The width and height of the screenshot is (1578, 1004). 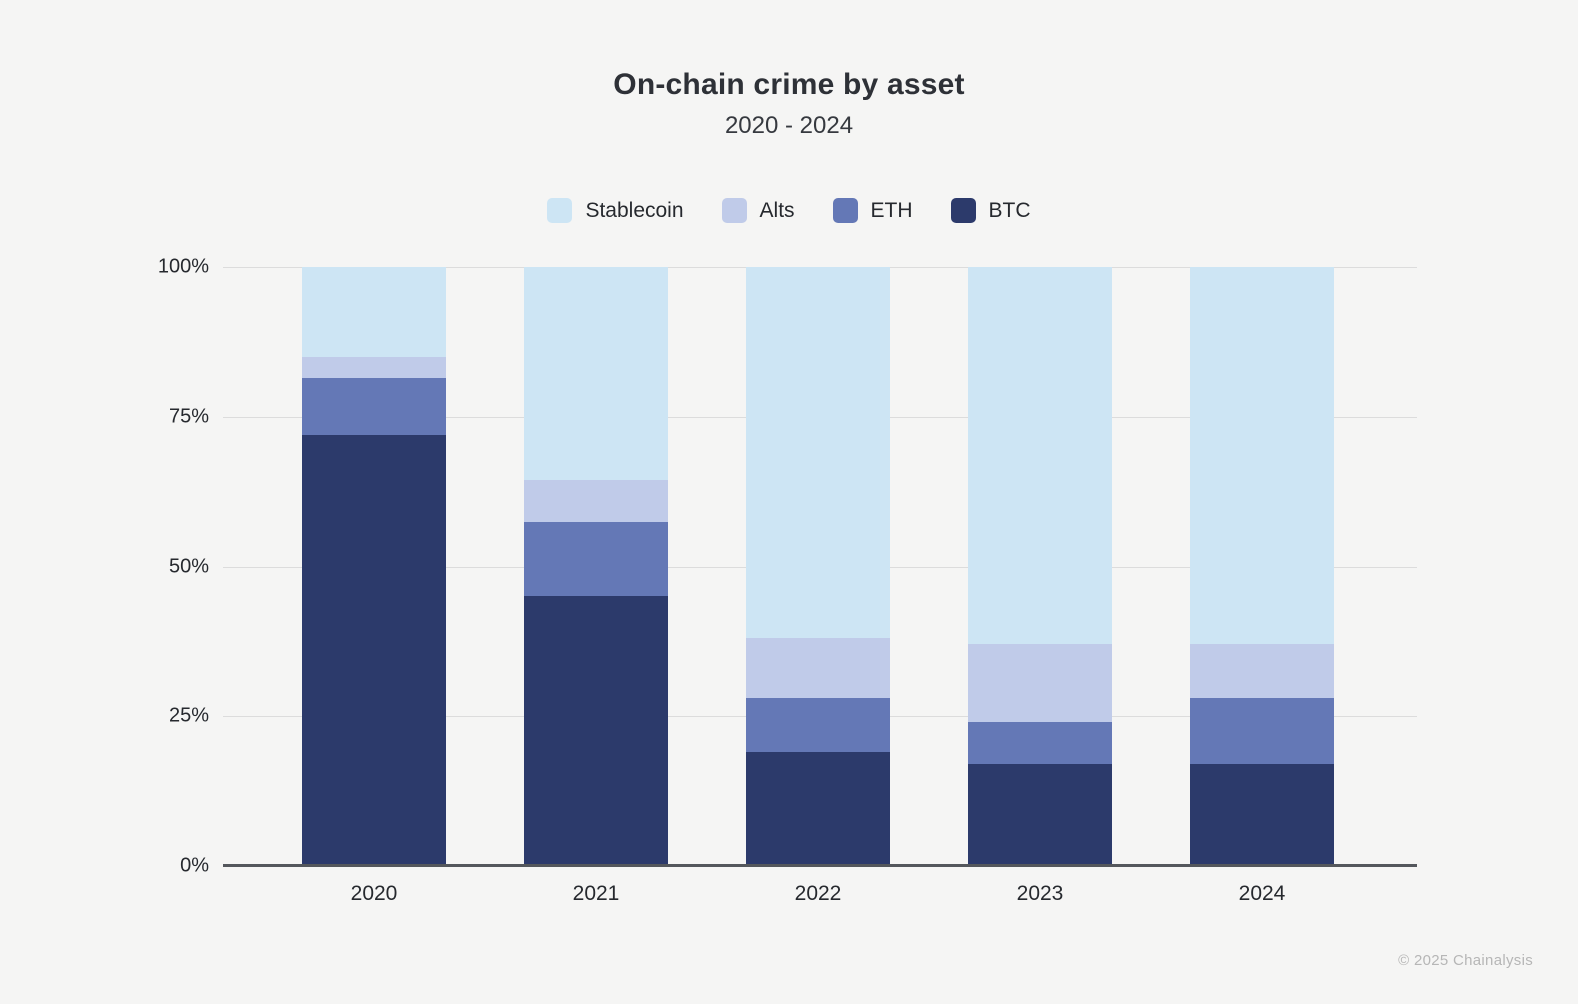 What do you see at coordinates (1040, 743) in the screenshot?
I see `segment-eth-2023` at bounding box center [1040, 743].